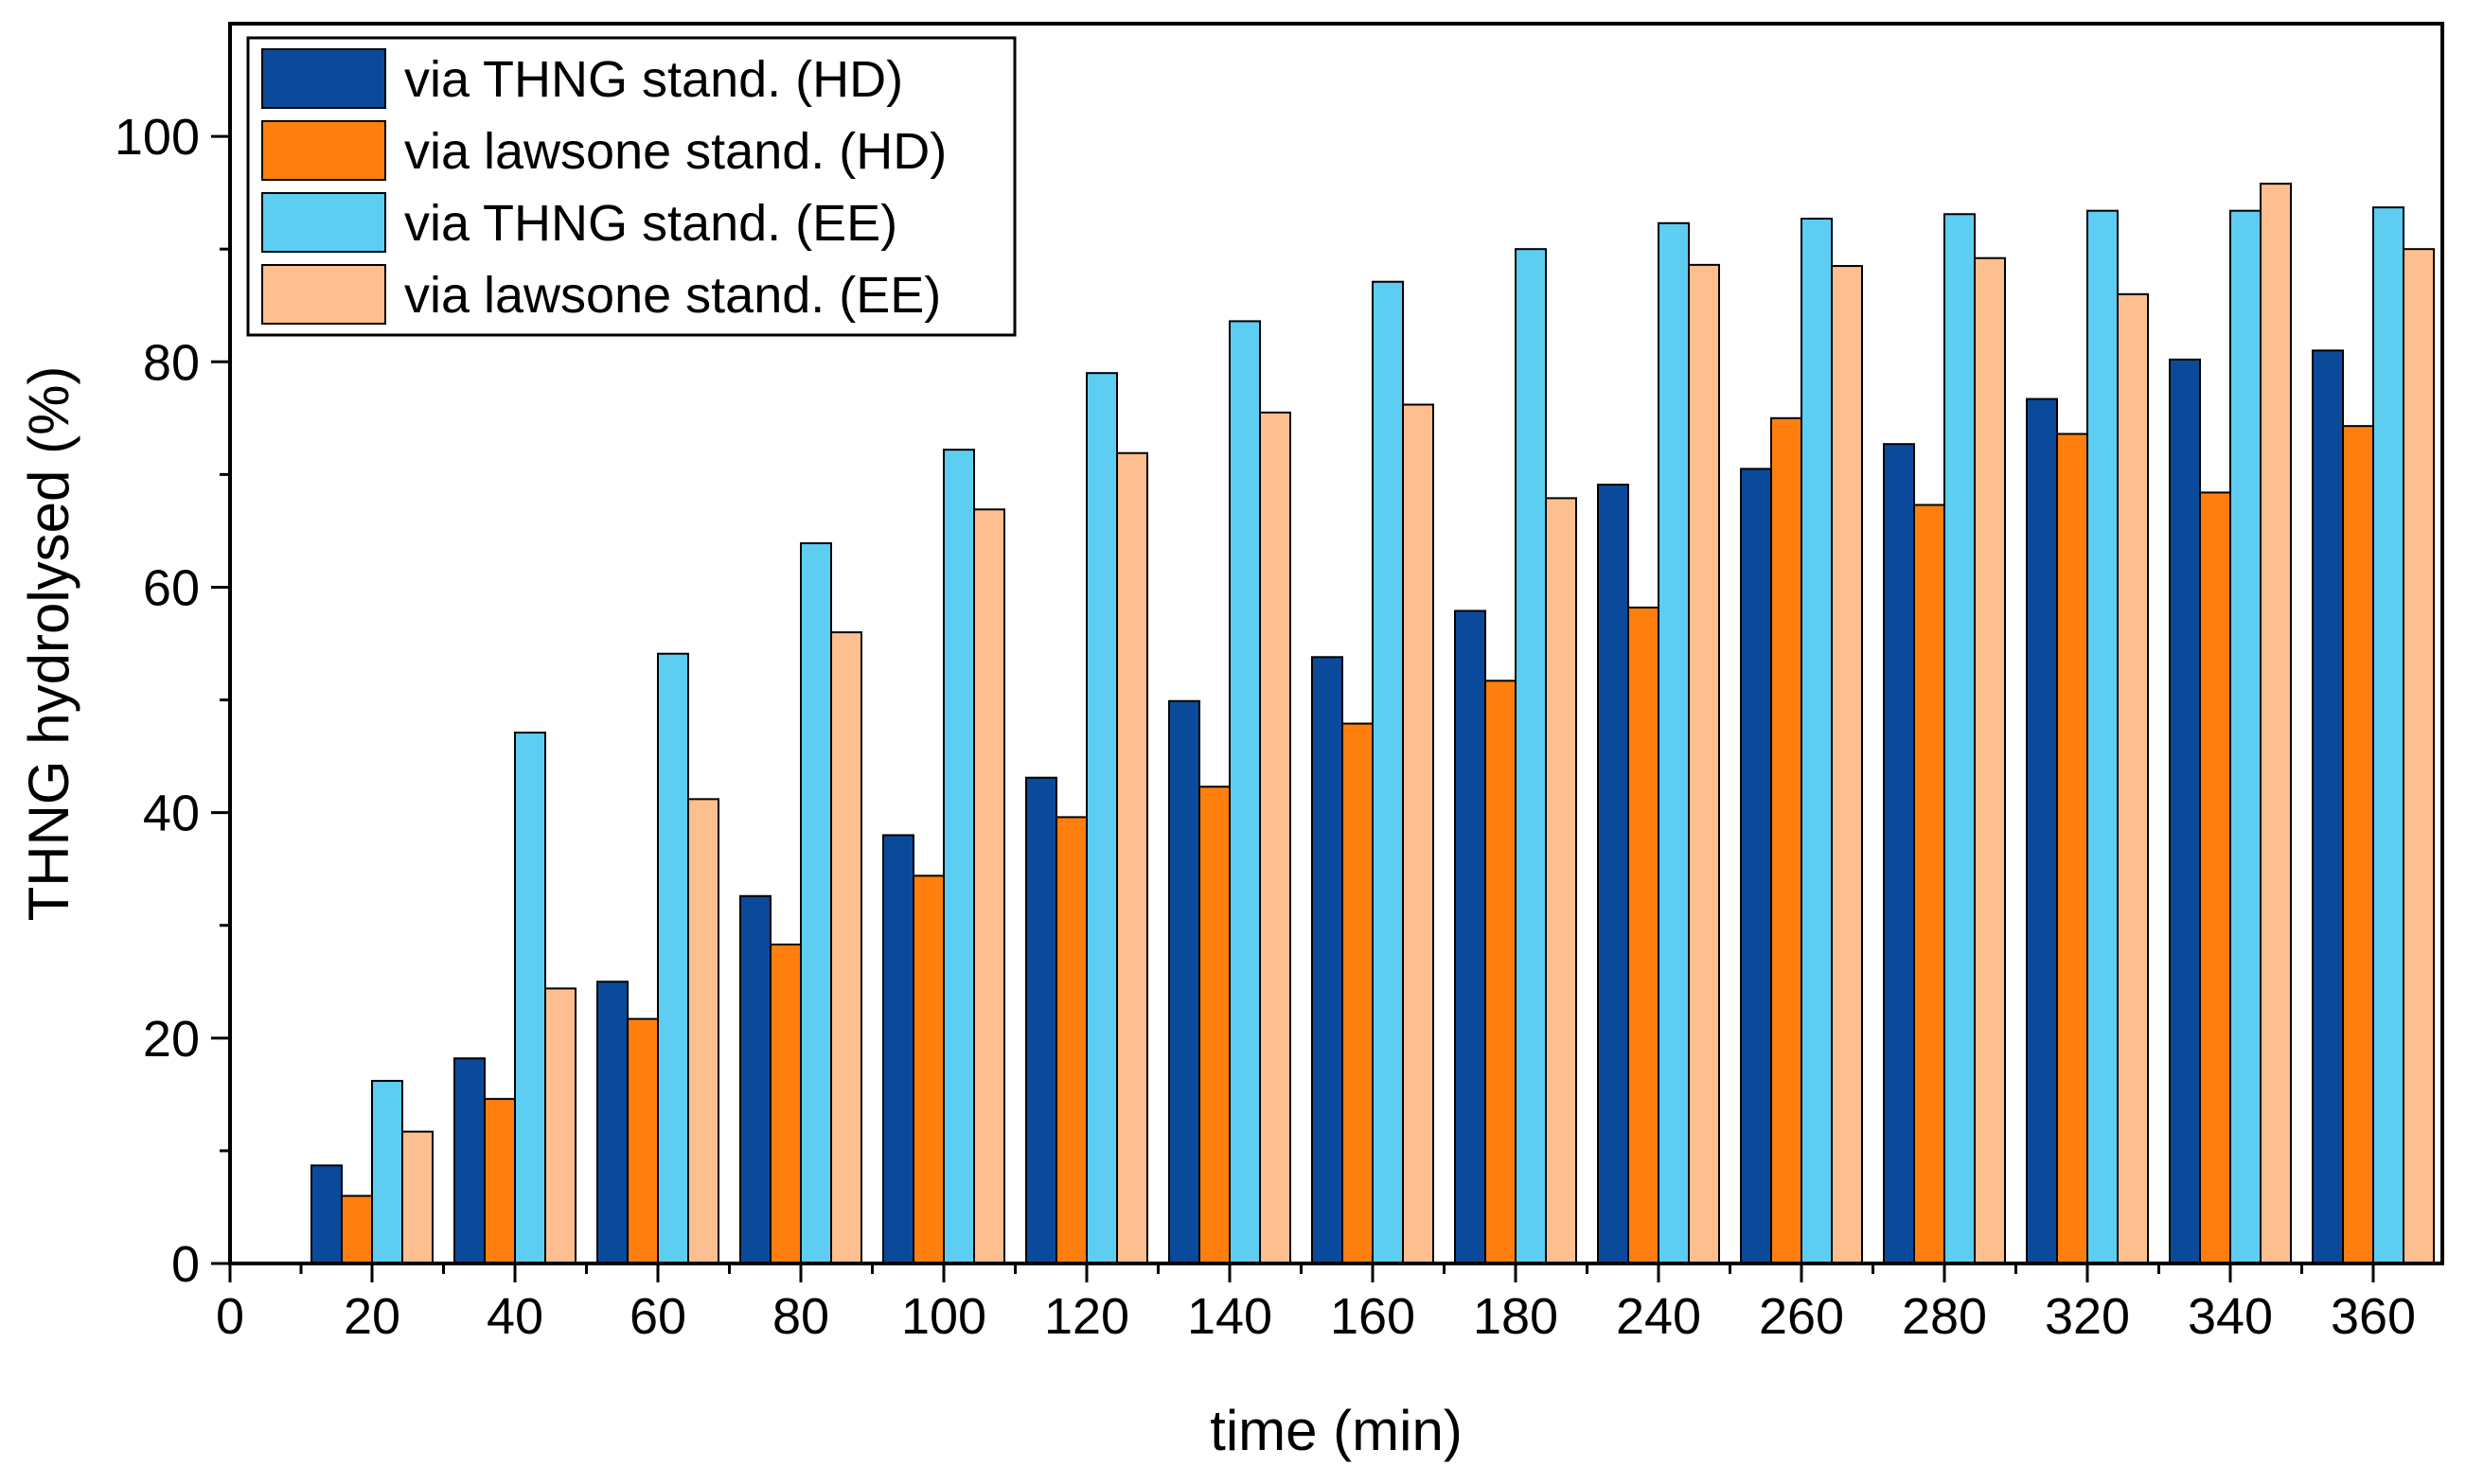  What do you see at coordinates (2231, 1316) in the screenshot?
I see `x-tick-label: 340` at bounding box center [2231, 1316].